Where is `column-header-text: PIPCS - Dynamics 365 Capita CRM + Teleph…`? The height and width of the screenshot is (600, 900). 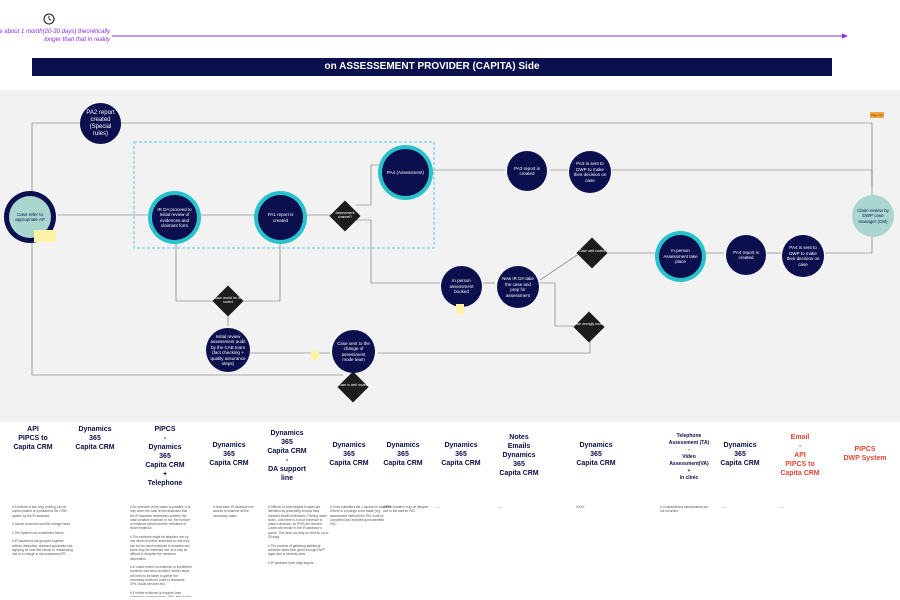
column-header-text: PIPCS - Dynamics 365 Capita CRM + Teleph… is located at coordinates (165, 456).